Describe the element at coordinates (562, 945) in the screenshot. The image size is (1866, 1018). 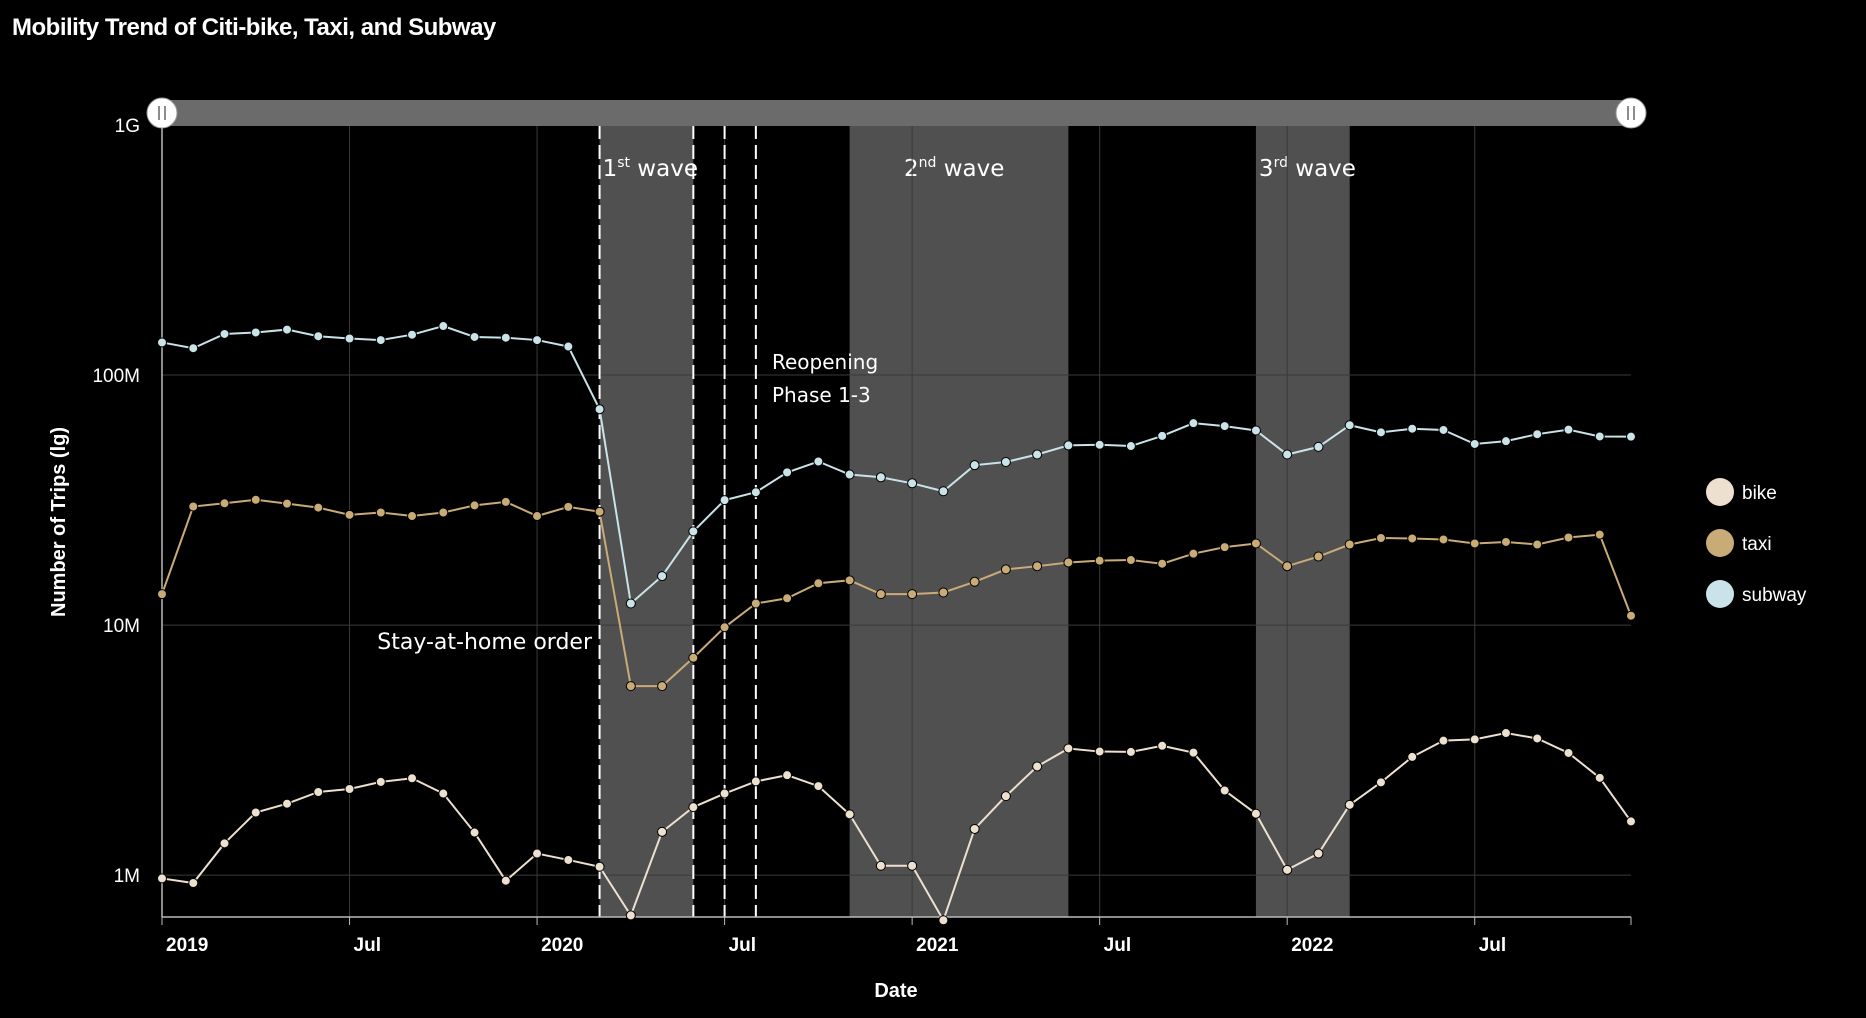
I see `x-tick-label: 2020` at that location.